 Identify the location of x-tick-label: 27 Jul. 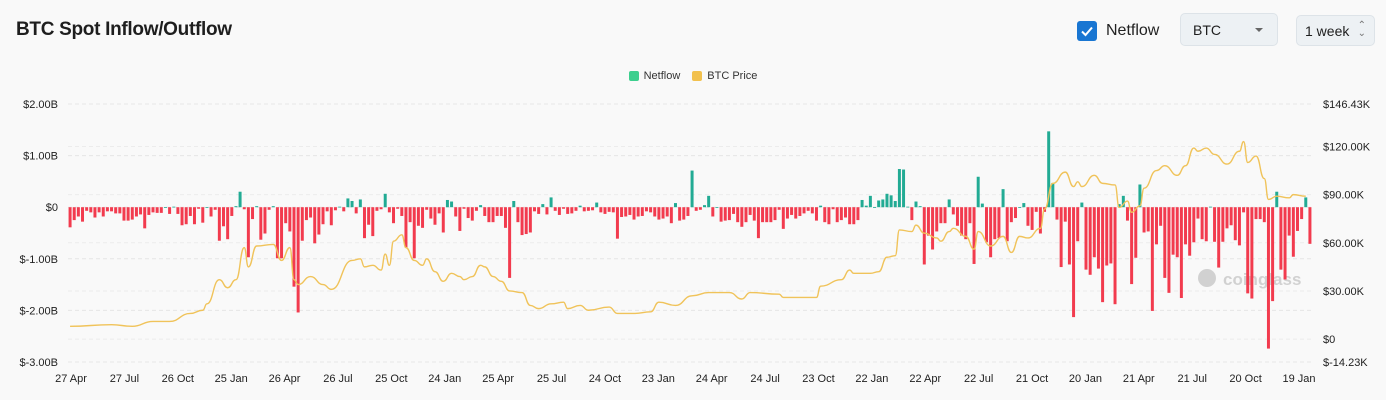
(124, 379).